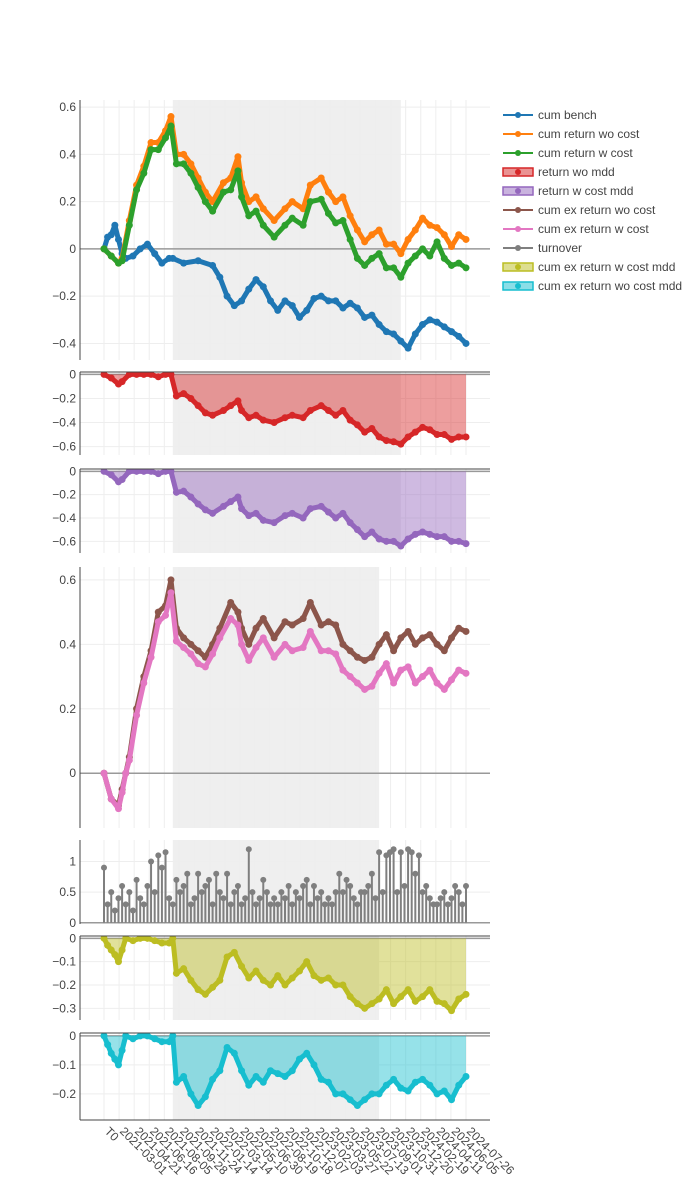 This screenshot has width=700, height=1200. Describe the element at coordinates (64, 518) in the screenshot. I see `y-tick-label: −0.4` at that location.